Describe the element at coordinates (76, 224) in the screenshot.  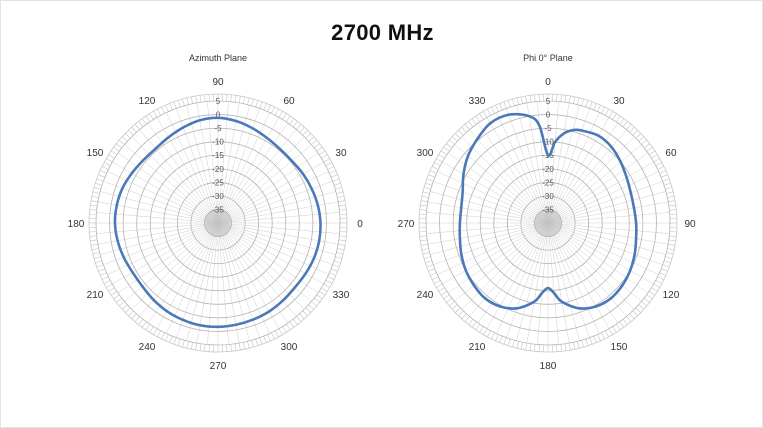
I see `azimuth-angle-label: 180` at that location.